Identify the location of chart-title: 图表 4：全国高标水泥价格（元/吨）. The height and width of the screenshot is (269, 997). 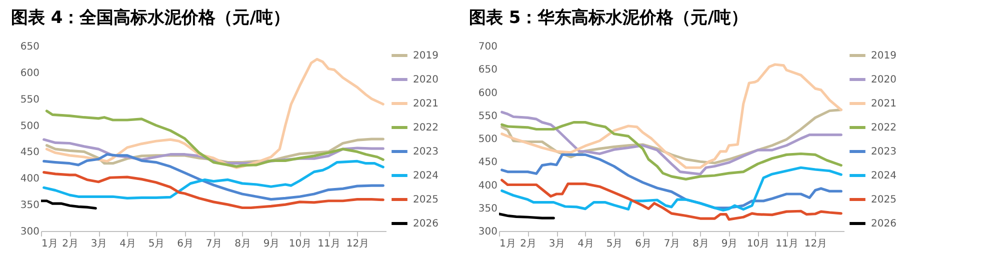
(150, 18).